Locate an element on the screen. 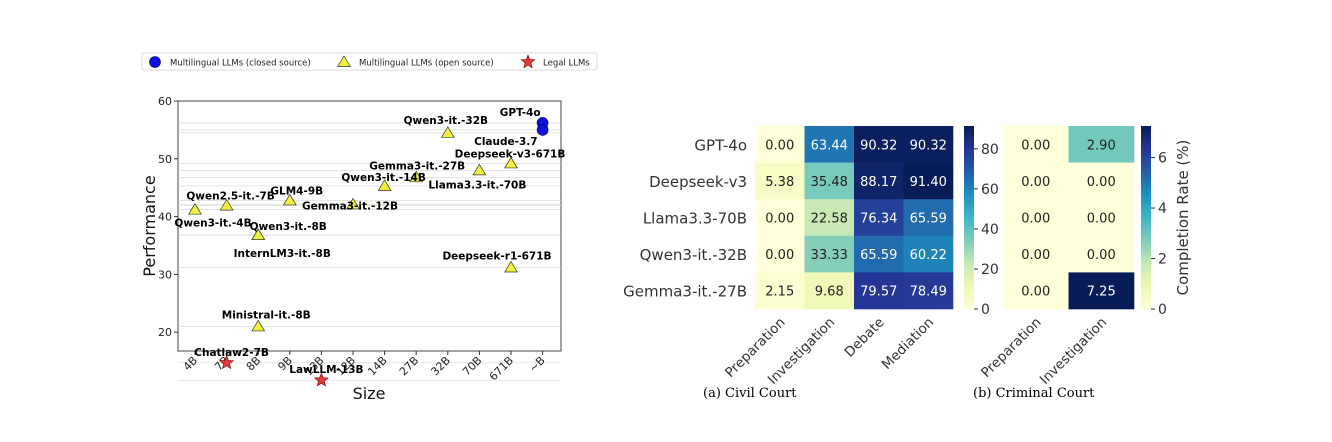  legend-label-legal: Legal LLMs is located at coordinates (566, 64).